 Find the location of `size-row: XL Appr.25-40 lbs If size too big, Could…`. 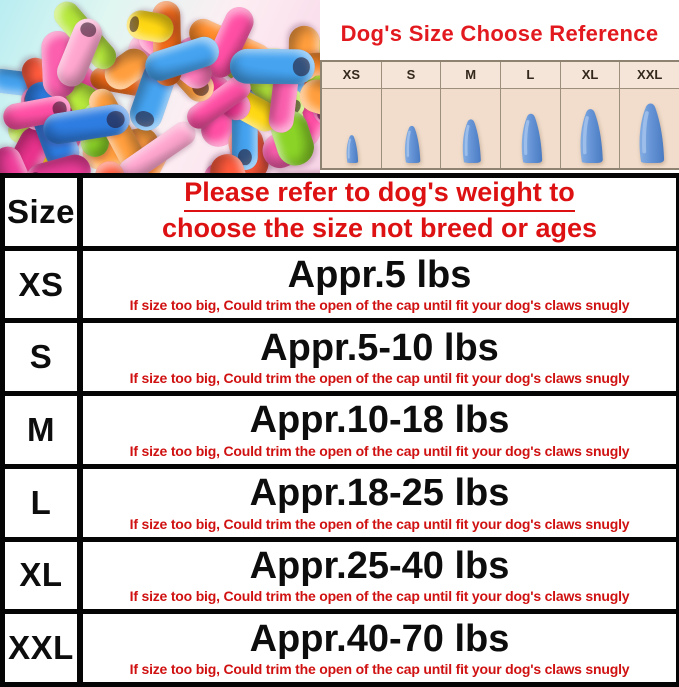

size-row: XL Appr.25-40 lbs If size too big, Could… is located at coordinates (340, 573).